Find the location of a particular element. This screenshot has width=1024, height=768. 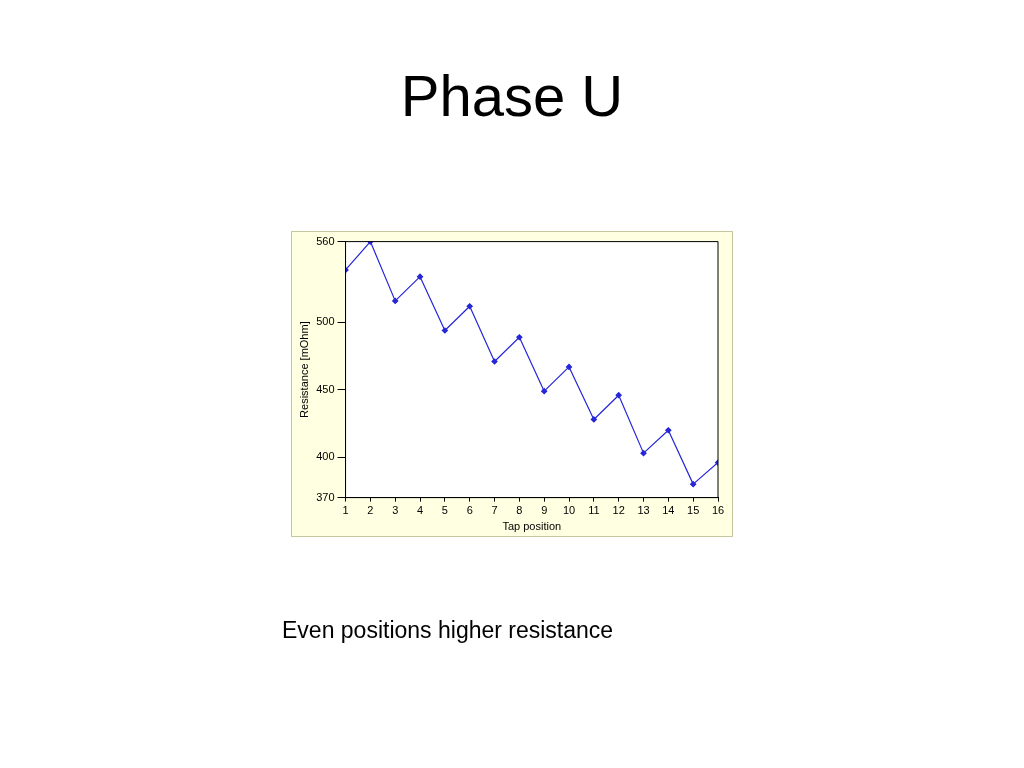

x-tick-label: 4 is located at coordinates (420, 510).